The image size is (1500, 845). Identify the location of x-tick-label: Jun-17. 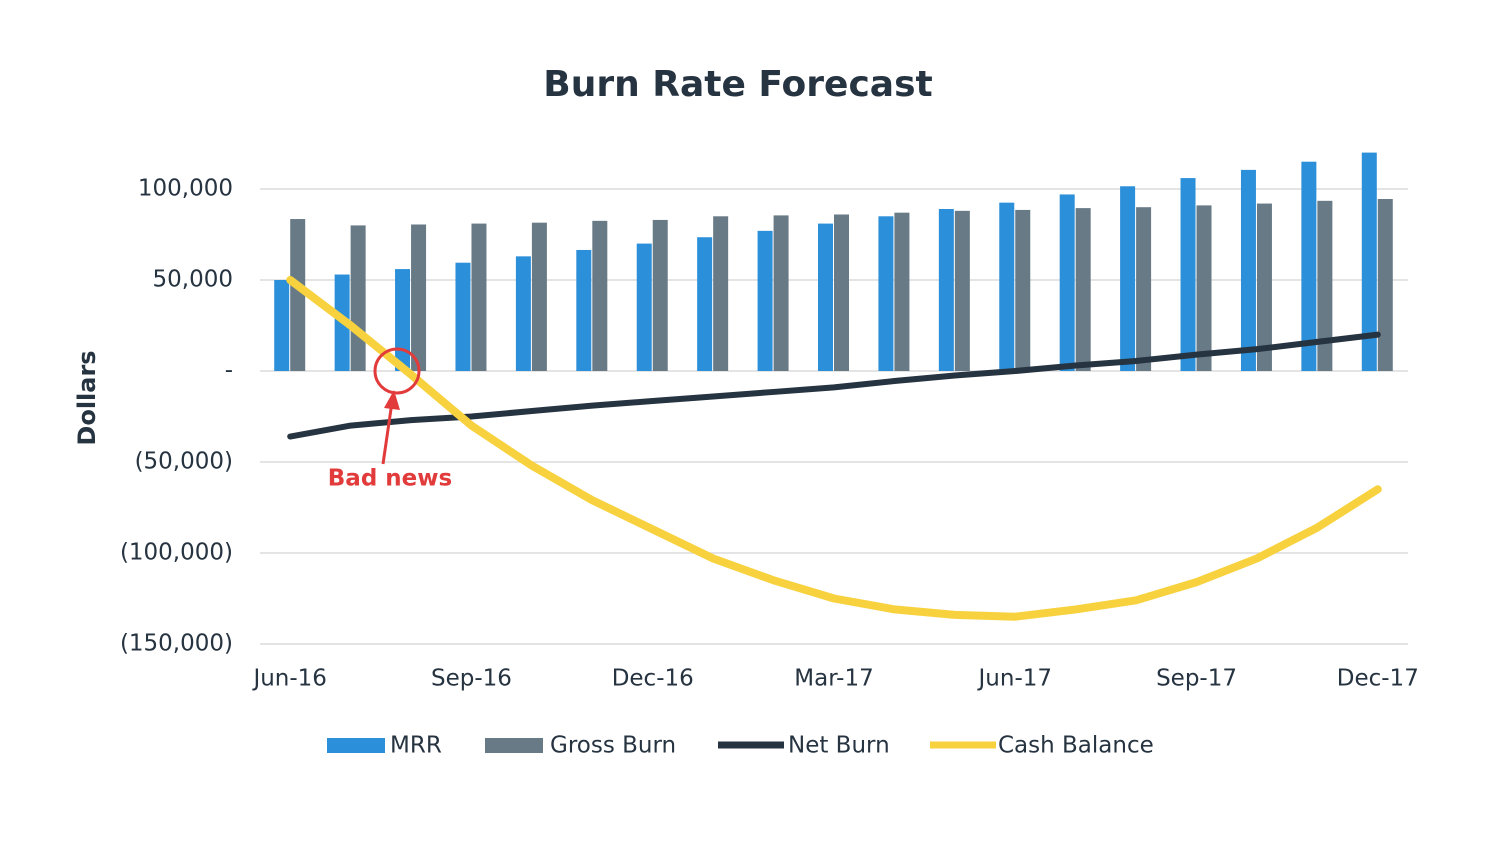
(1015, 679).